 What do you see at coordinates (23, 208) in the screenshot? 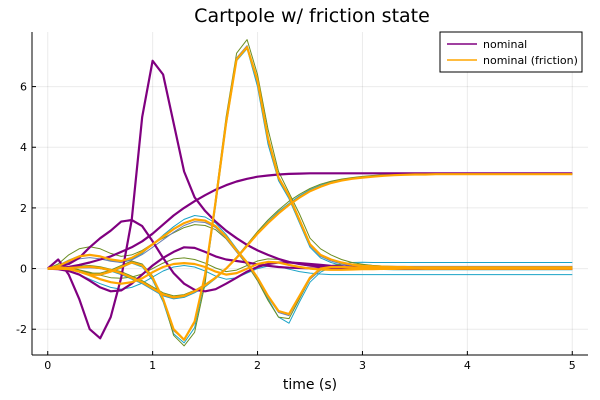
I see `y-tick-label: 2` at bounding box center [23, 208].